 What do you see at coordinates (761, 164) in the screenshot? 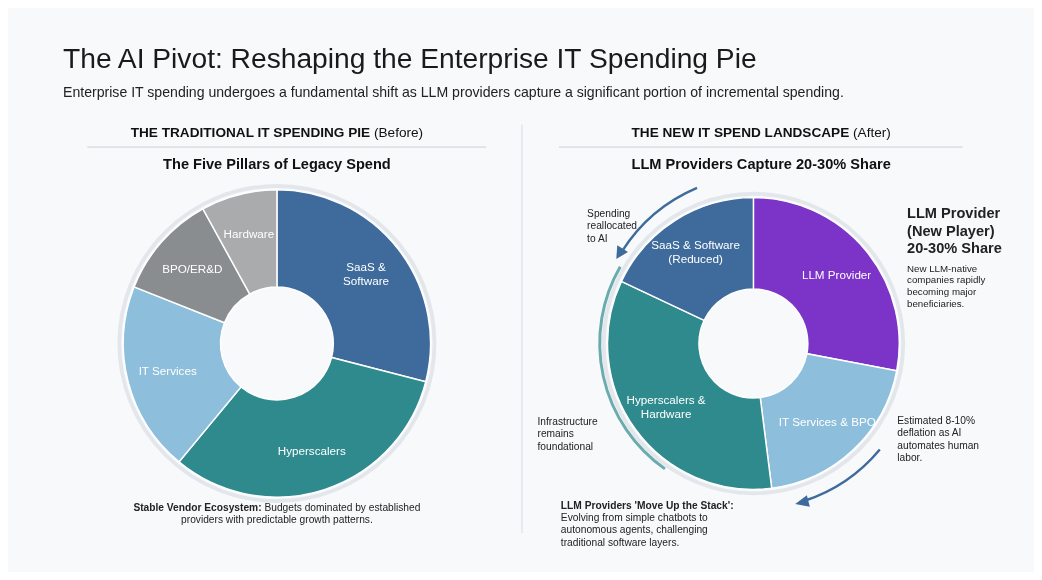
I see `chart-subtitle: LLM Providers Capture 20-30% Share` at bounding box center [761, 164].